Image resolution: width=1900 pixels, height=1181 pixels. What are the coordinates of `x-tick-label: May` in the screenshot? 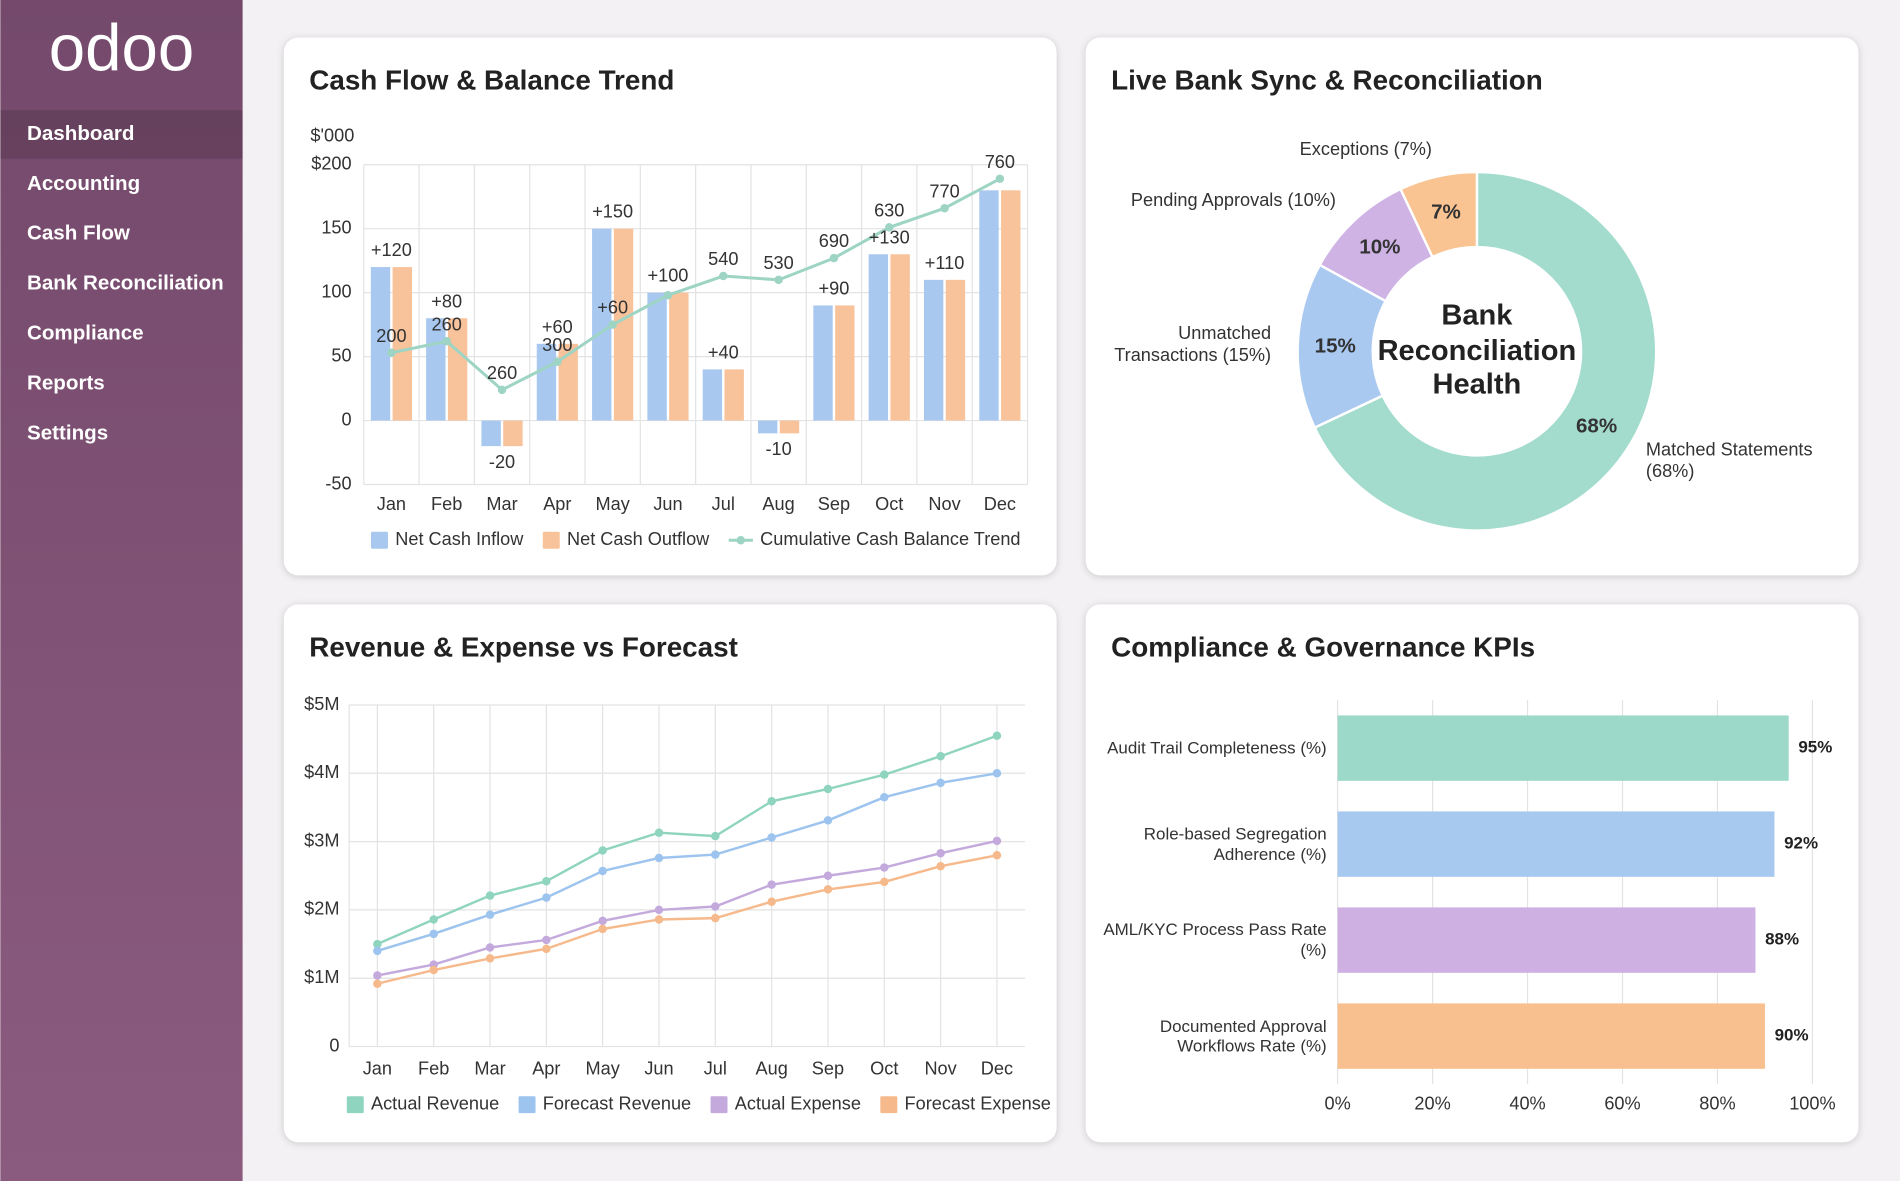 It's located at (603, 1068).